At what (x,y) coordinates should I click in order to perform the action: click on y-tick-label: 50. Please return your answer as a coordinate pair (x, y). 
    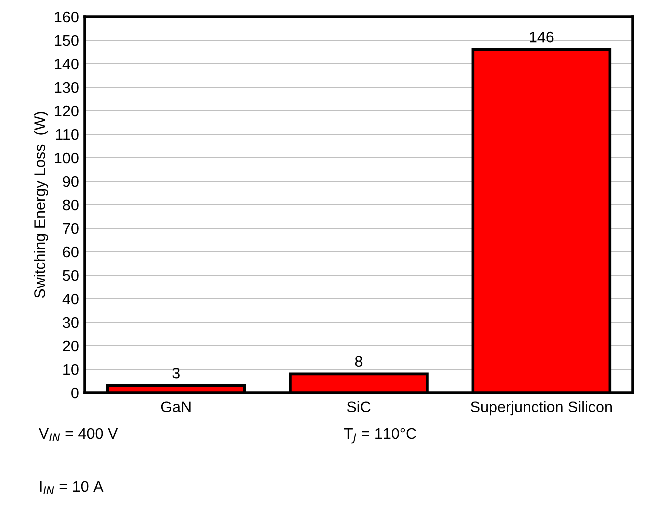
    Looking at the image, I should click on (71, 276).